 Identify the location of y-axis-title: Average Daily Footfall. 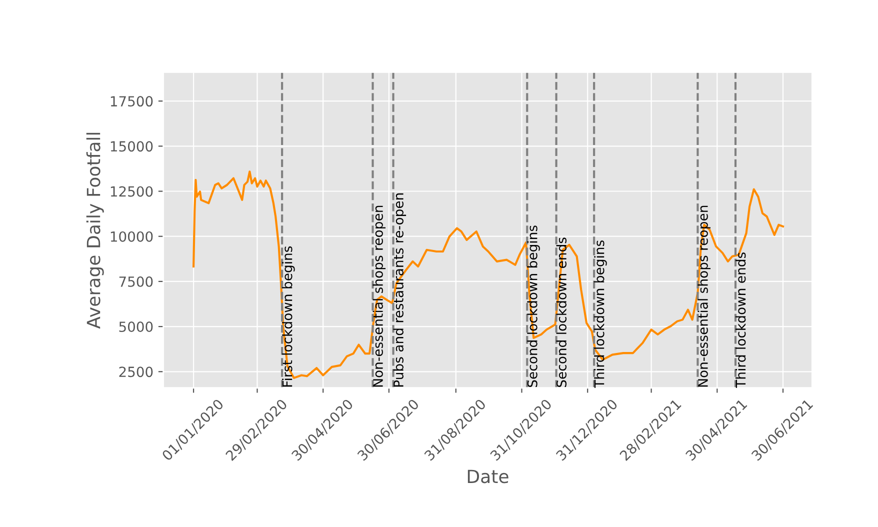
(95, 230).